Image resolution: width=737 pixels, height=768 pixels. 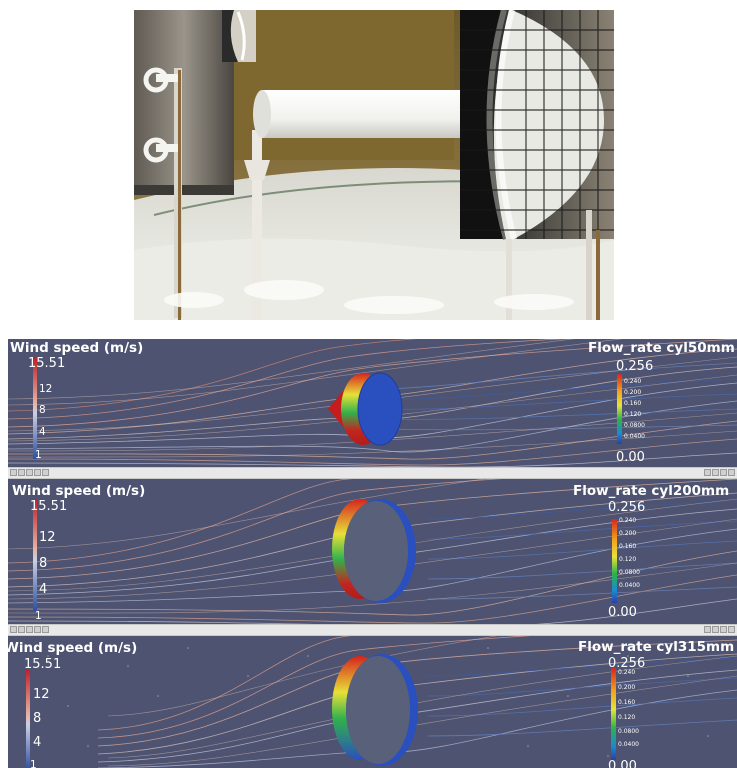 I want to click on flow-rate-title: Flow_rate cyl315mm, so click(x=656, y=647).